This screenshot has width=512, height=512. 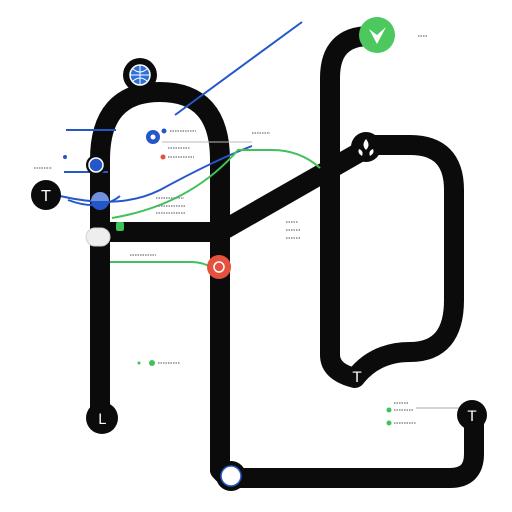 I want to click on blue-line-diagonal, so click(x=238, y=68).